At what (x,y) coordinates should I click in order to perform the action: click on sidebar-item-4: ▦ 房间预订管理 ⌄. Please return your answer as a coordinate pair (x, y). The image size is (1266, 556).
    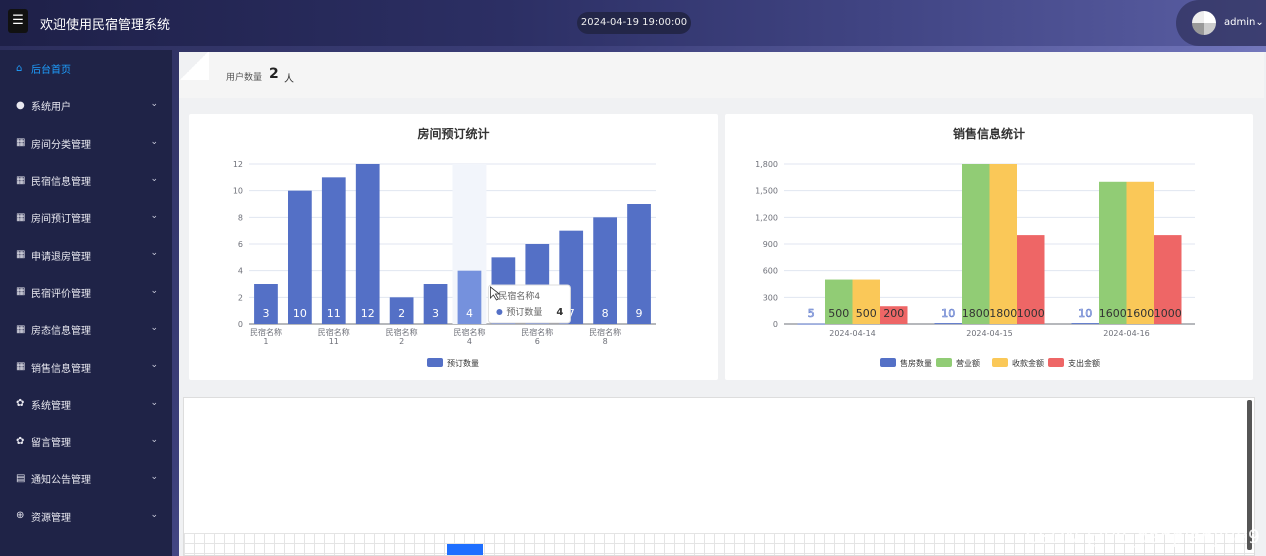
    Looking at the image, I should click on (86, 217).